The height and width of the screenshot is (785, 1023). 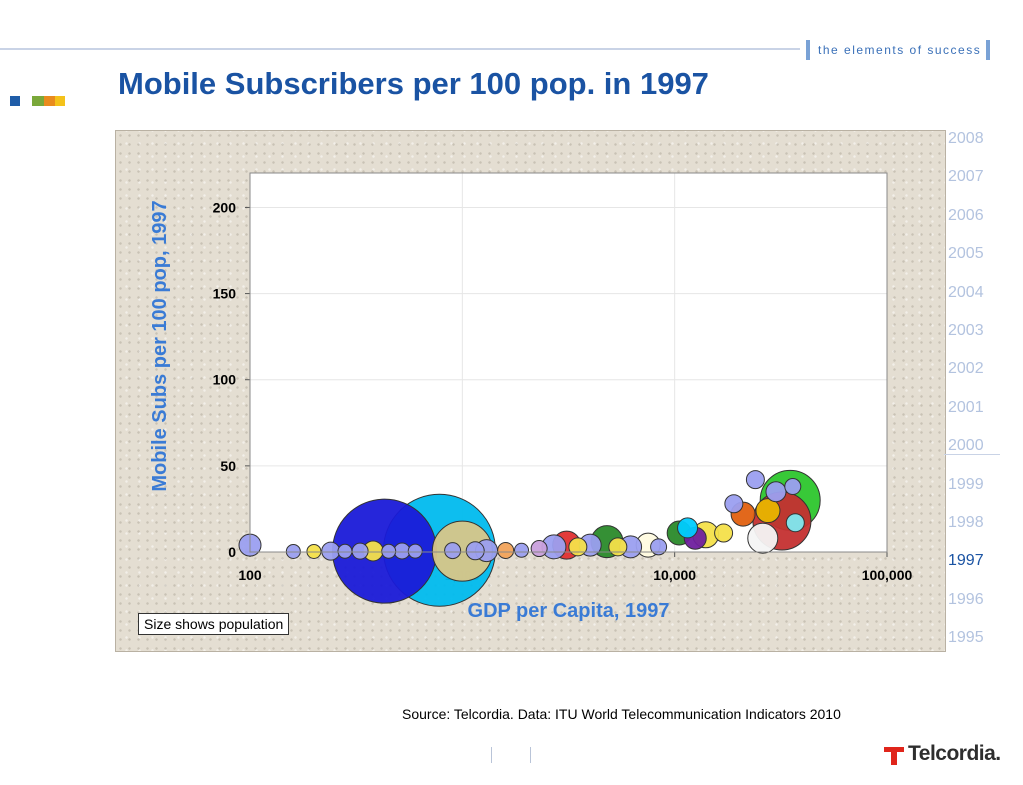 What do you see at coordinates (225, 294) in the screenshot?
I see `y-tick-label: 150` at bounding box center [225, 294].